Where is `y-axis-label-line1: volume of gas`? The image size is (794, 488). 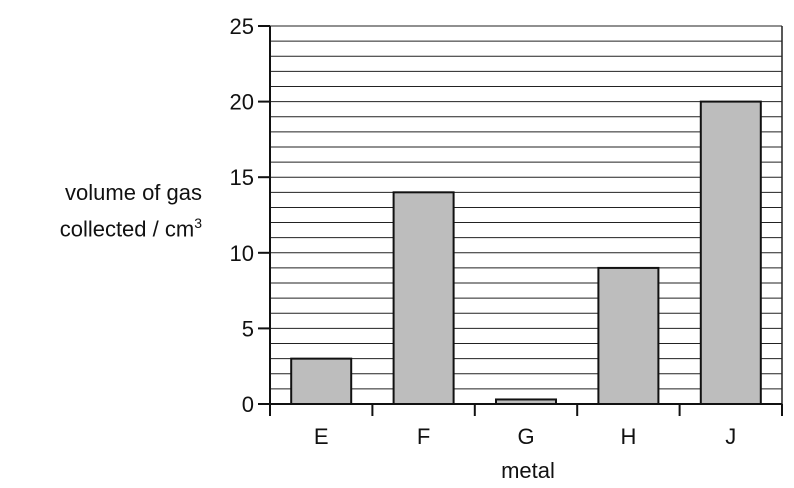 y-axis-label-line1: volume of gas is located at coordinates (133, 192).